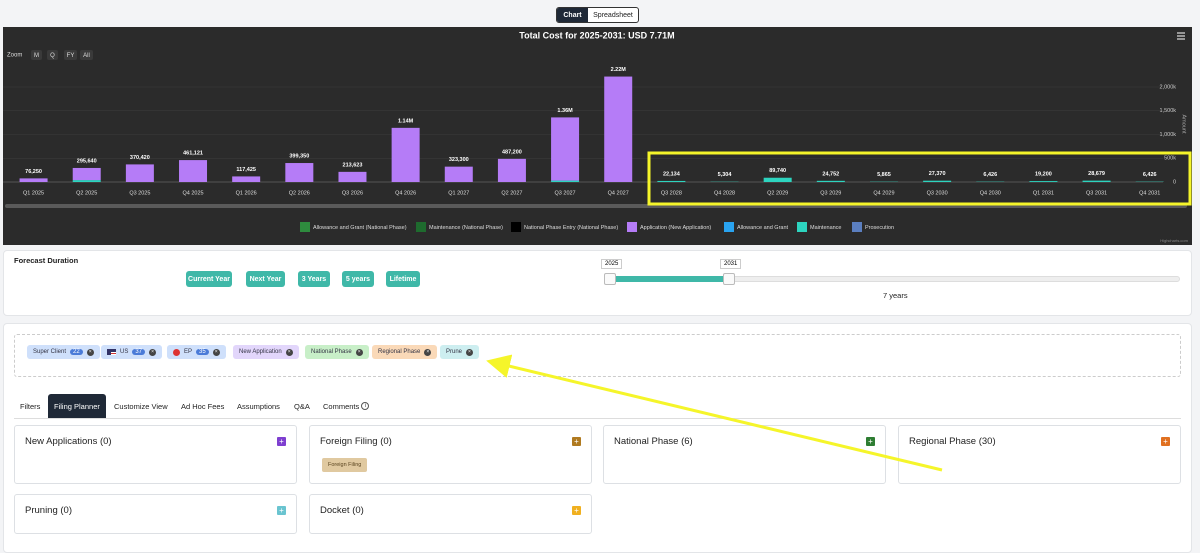 This screenshot has height=553, width=1200. Describe the element at coordinates (138, 352) in the screenshot. I see `chip-count: 37` at that location.